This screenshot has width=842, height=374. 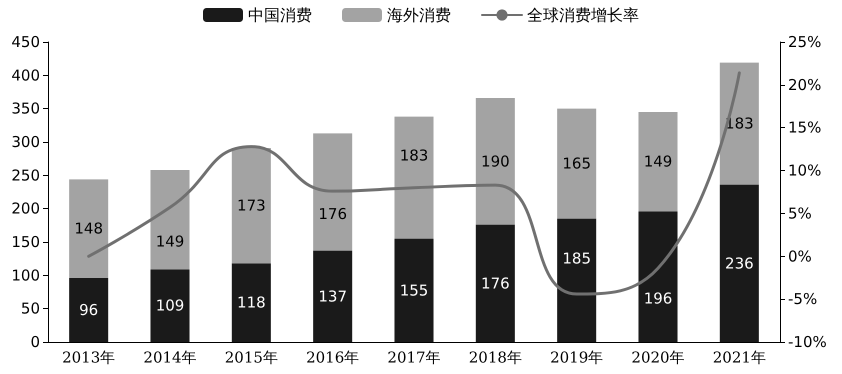 What do you see at coordinates (414, 357) in the screenshot?
I see `x-tick-label: 2017年` at bounding box center [414, 357].